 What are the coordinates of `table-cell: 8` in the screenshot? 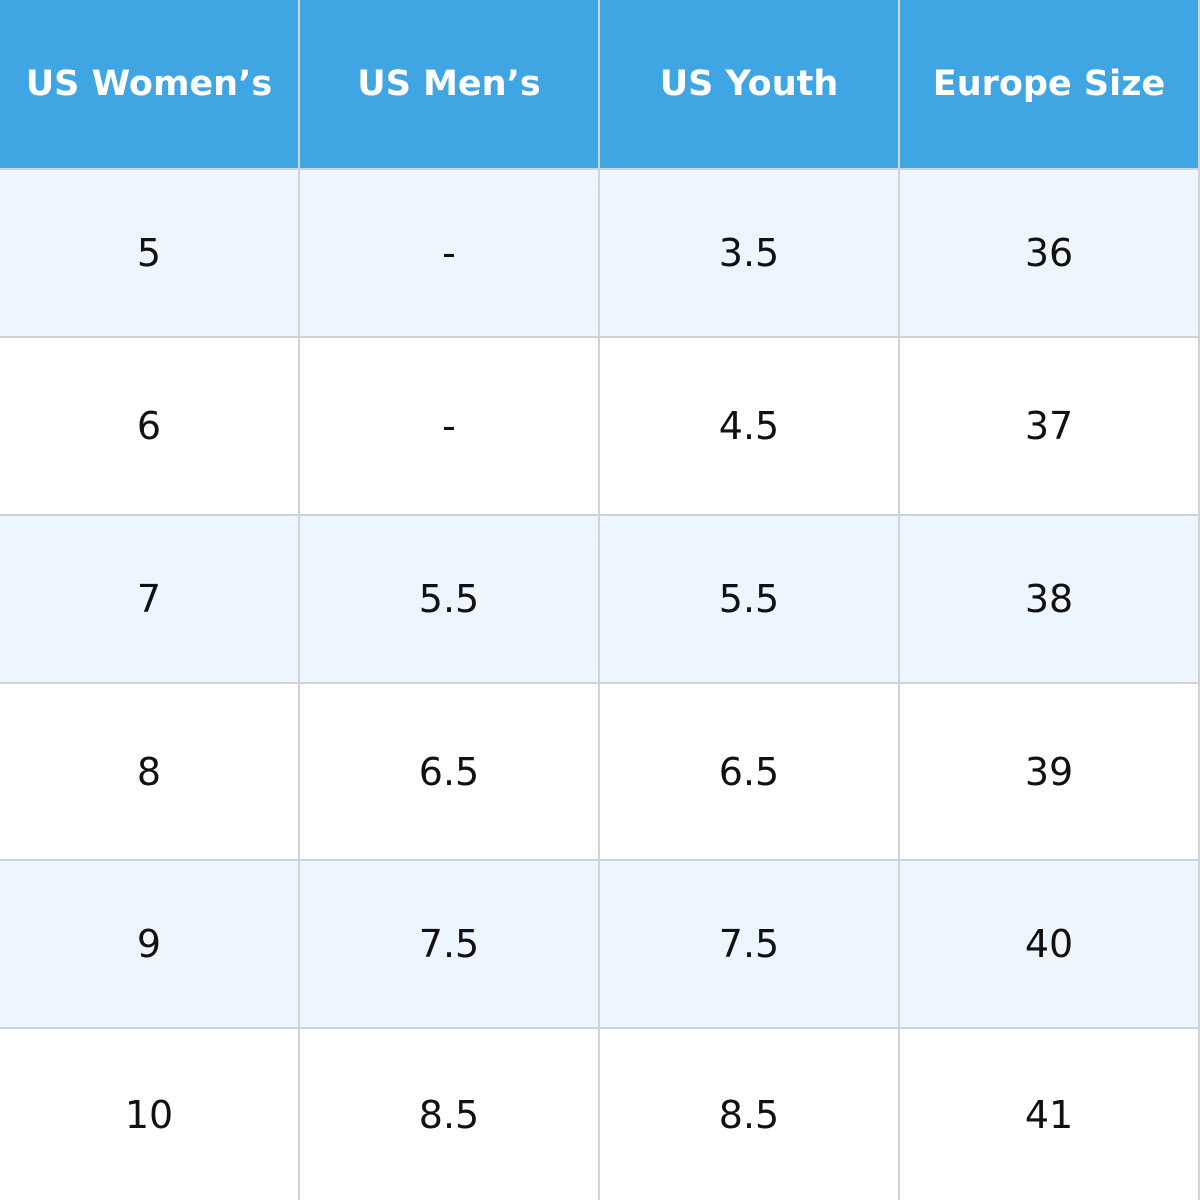 It's located at (150, 772).